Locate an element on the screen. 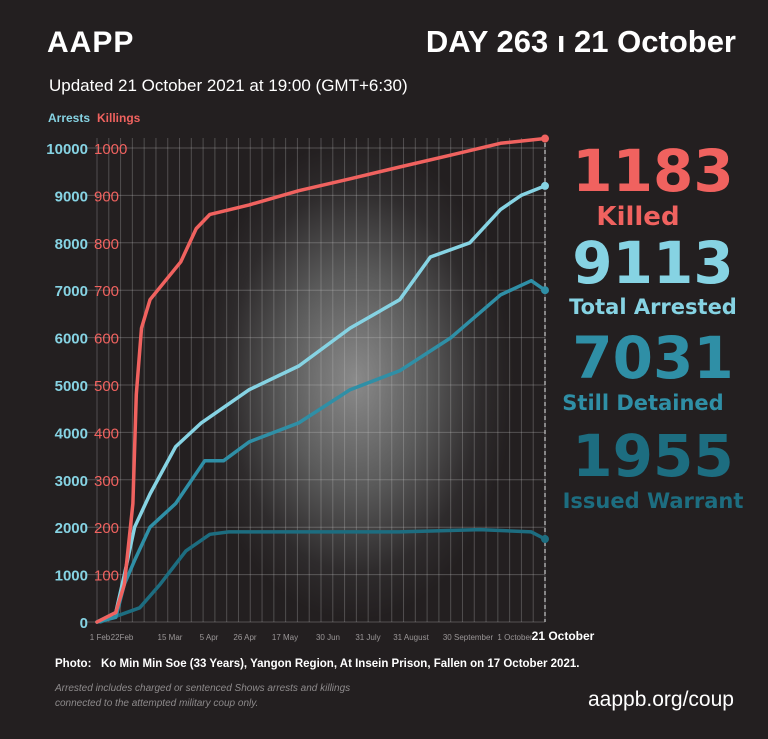 This screenshot has width=768, height=739. arrests-tick-label: 5000 is located at coordinates (71, 386).